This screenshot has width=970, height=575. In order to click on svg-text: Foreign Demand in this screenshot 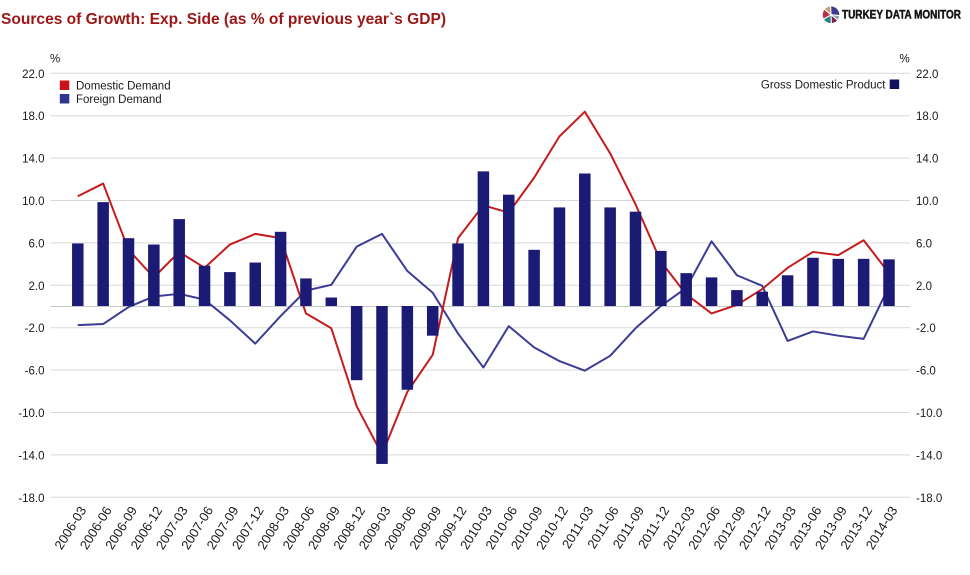, I will do `click(119, 100)`.